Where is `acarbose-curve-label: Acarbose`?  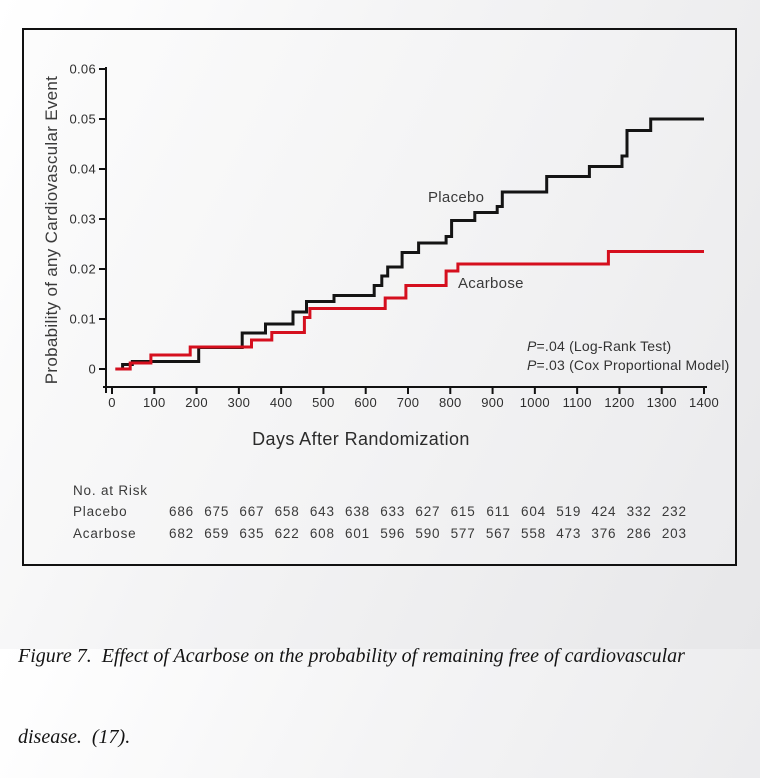
acarbose-curve-label: Acarbose is located at coordinates (491, 283).